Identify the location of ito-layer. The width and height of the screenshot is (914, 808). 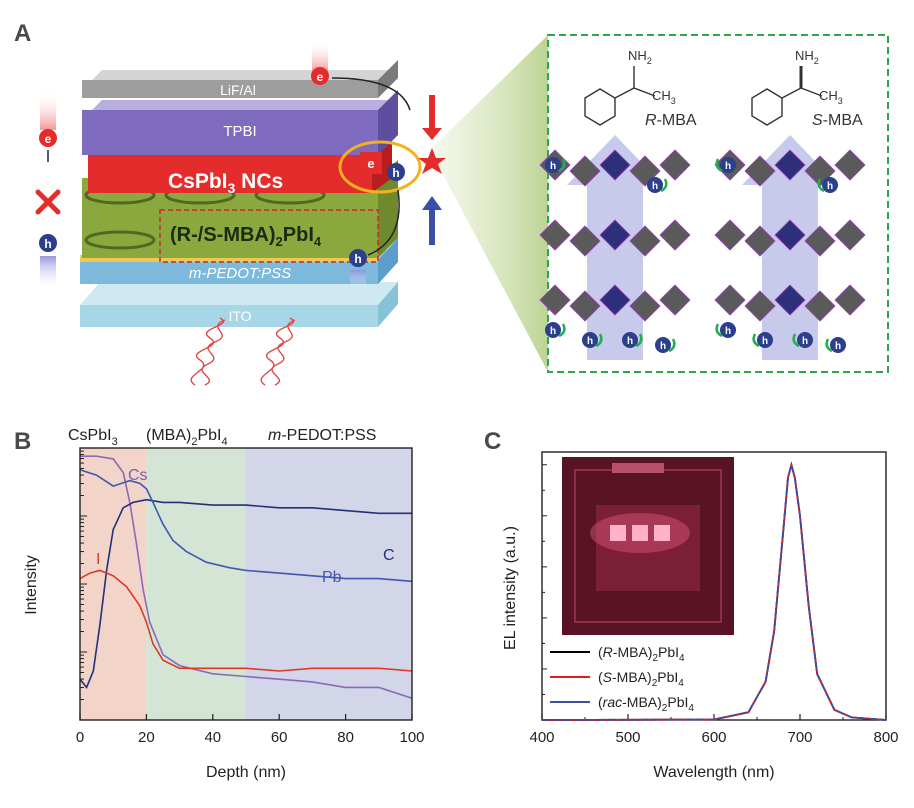
(229, 316).